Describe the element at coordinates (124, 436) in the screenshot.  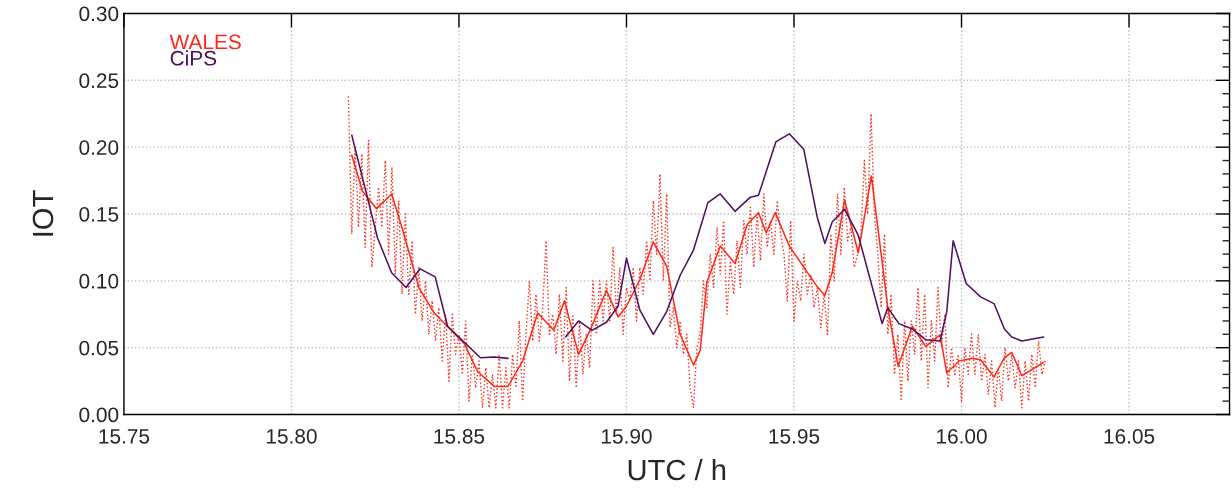
I see `x-tick-label: 15.75` at that location.